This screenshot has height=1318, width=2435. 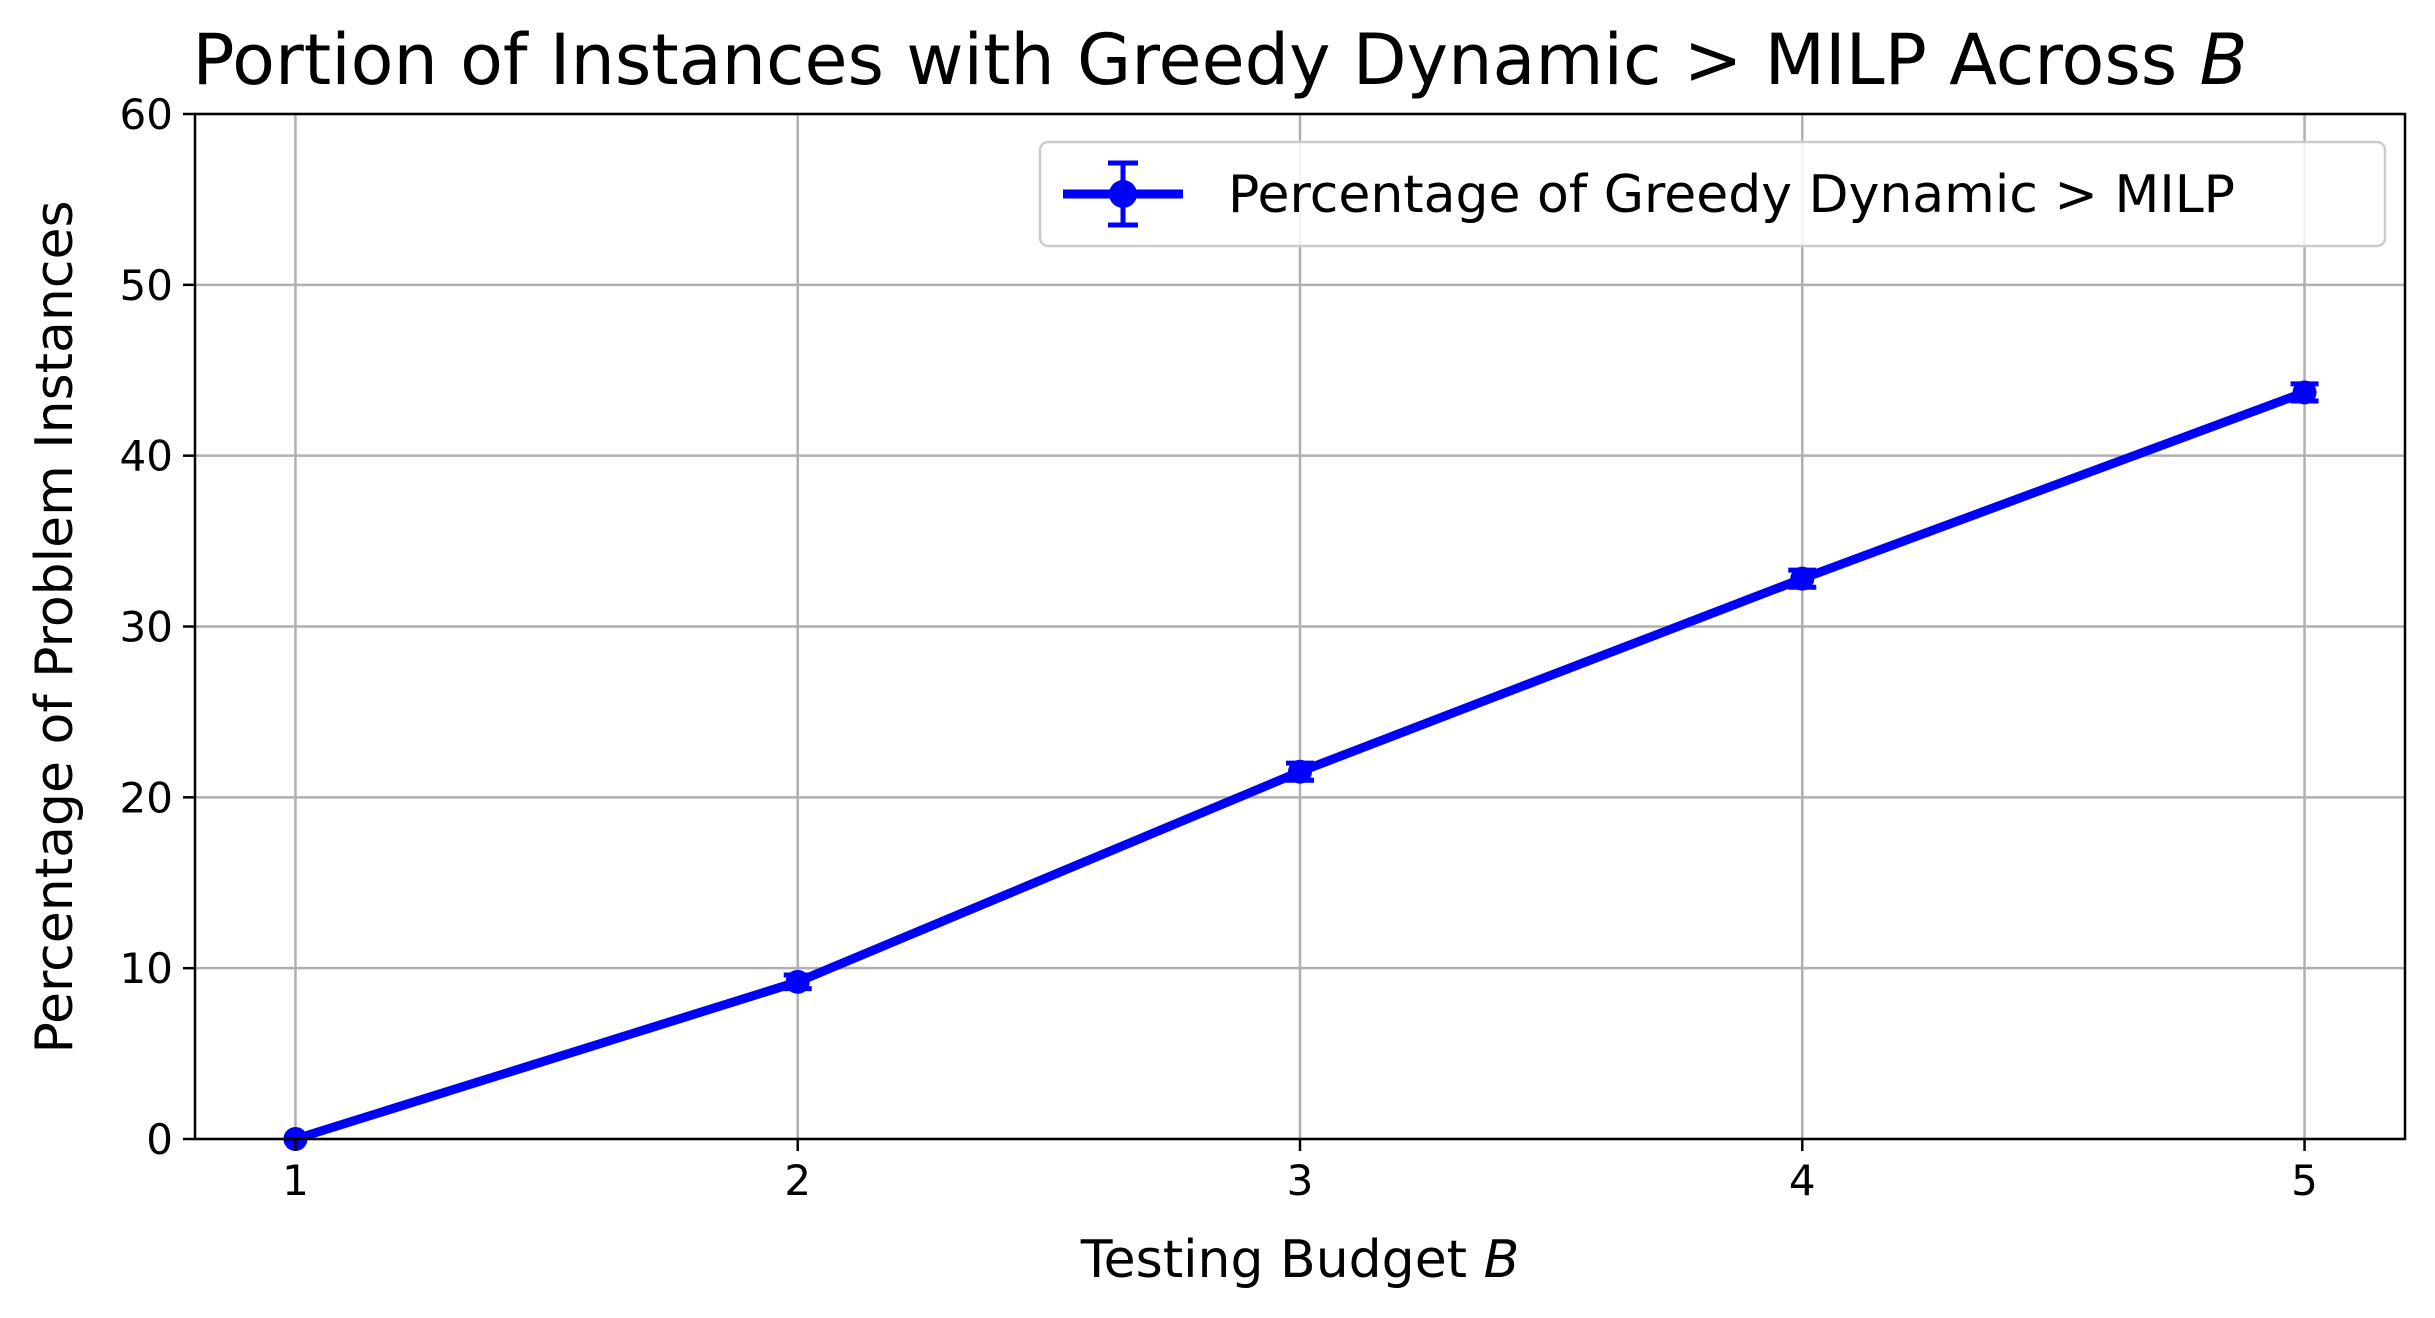 I want to click on y-axis-label: Percentage of Problem Instances, so click(x=55, y=626).